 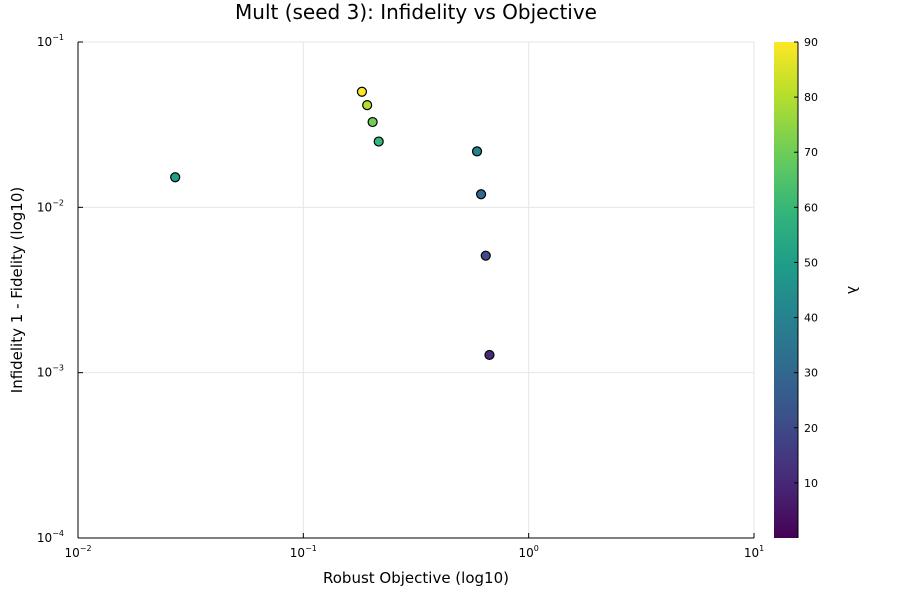 I want to click on colorbar-tick-label: 60, so click(x=811, y=207).